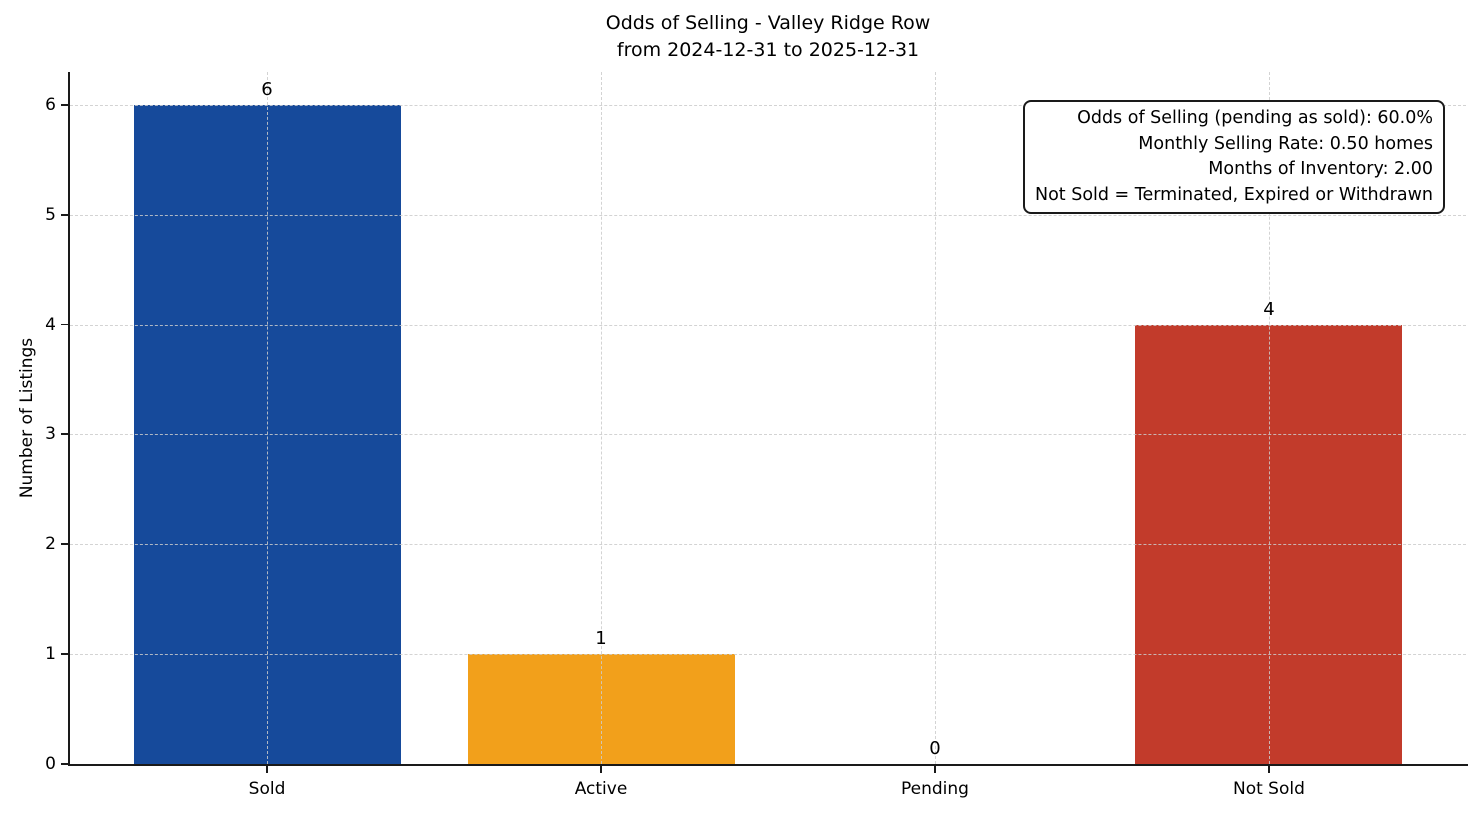 The image size is (1481, 816). I want to click on bar-value-label: 6, so click(267, 89).